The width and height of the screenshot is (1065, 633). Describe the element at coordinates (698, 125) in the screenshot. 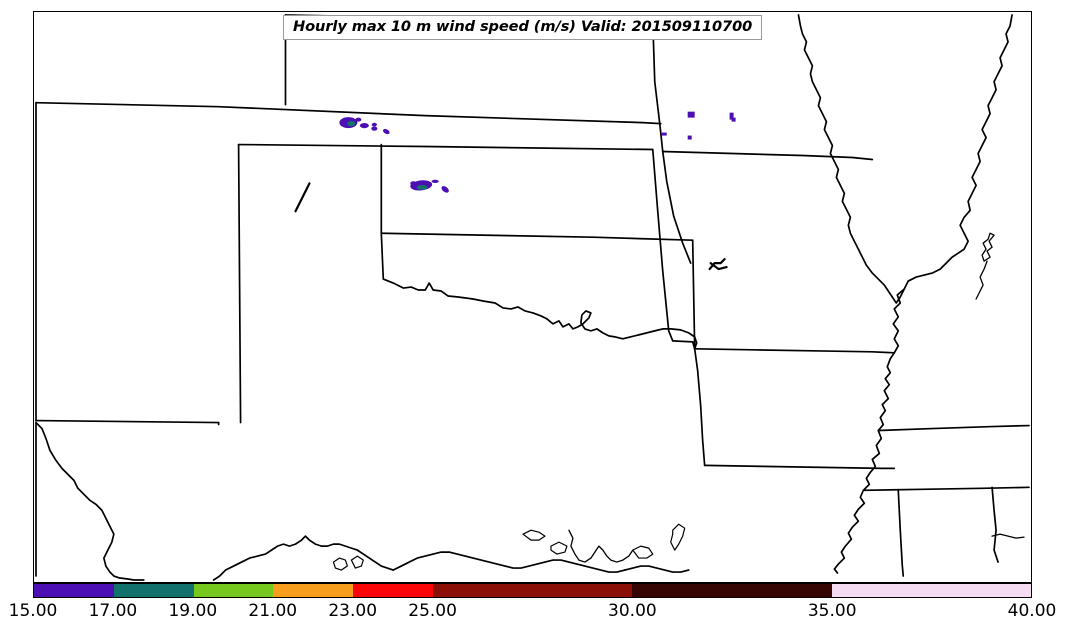

I see `patch-cluster-missouri-iowa` at that location.